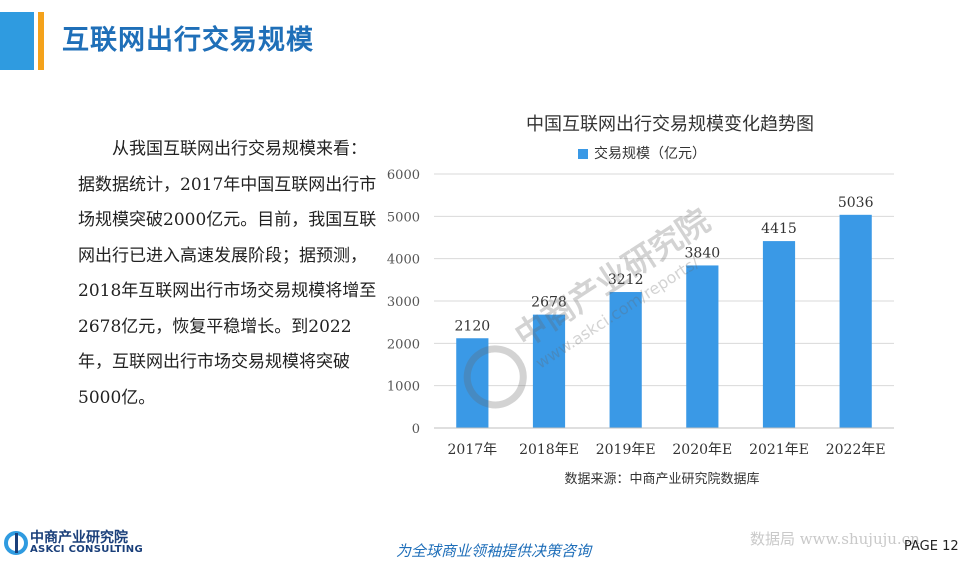 This screenshot has width=976, height=563. Describe the element at coordinates (403, 217) in the screenshot. I see `y-tick-label: 5000` at that location.